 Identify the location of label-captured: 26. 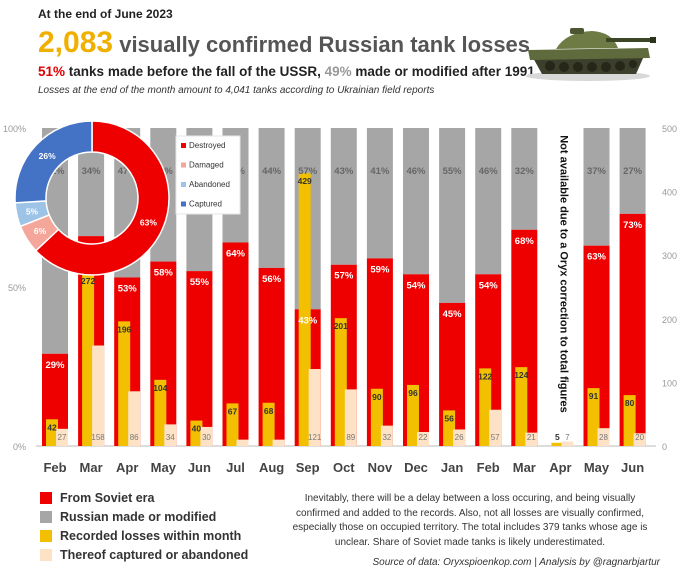
(459, 437).